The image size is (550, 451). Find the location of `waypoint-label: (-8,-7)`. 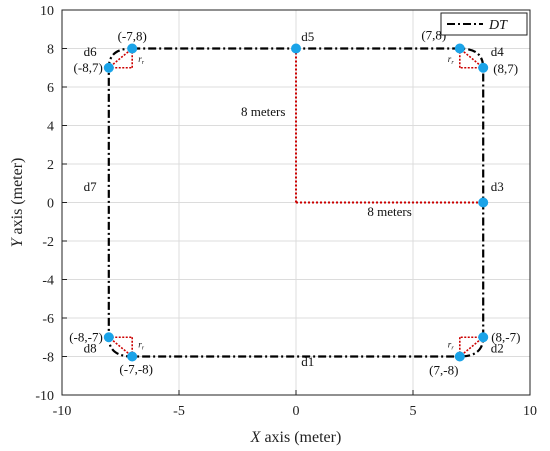

waypoint-label: (-8,-7) is located at coordinates (86, 336).